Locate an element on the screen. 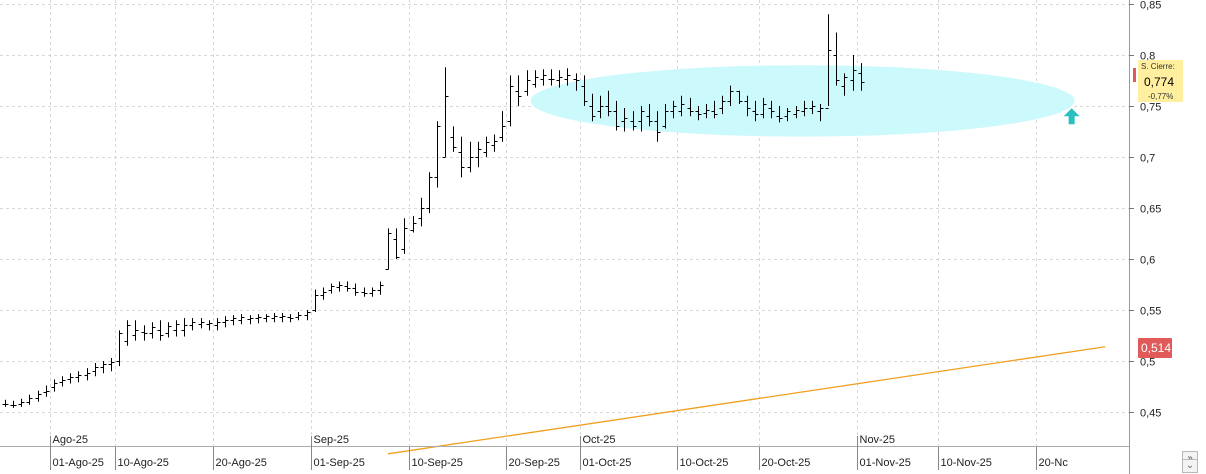 The image size is (1206, 474). scroll-end-button: ⌄ is located at coordinates (1190, 466).